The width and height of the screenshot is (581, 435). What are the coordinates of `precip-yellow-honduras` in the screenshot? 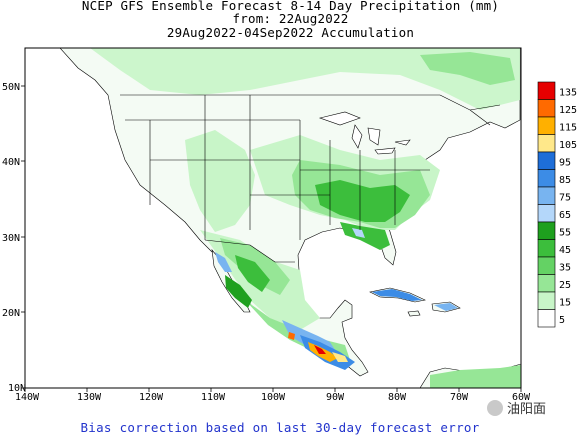 It's located at (340, 357).